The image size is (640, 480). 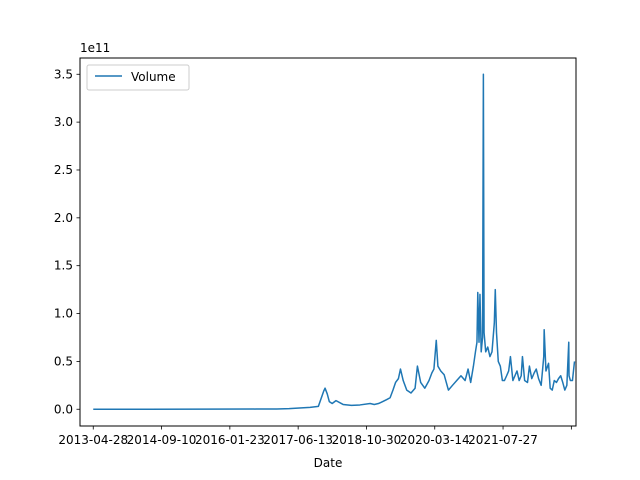 What do you see at coordinates (367, 440) in the screenshot?
I see `x-tick-label: 2018-10-30` at bounding box center [367, 440].